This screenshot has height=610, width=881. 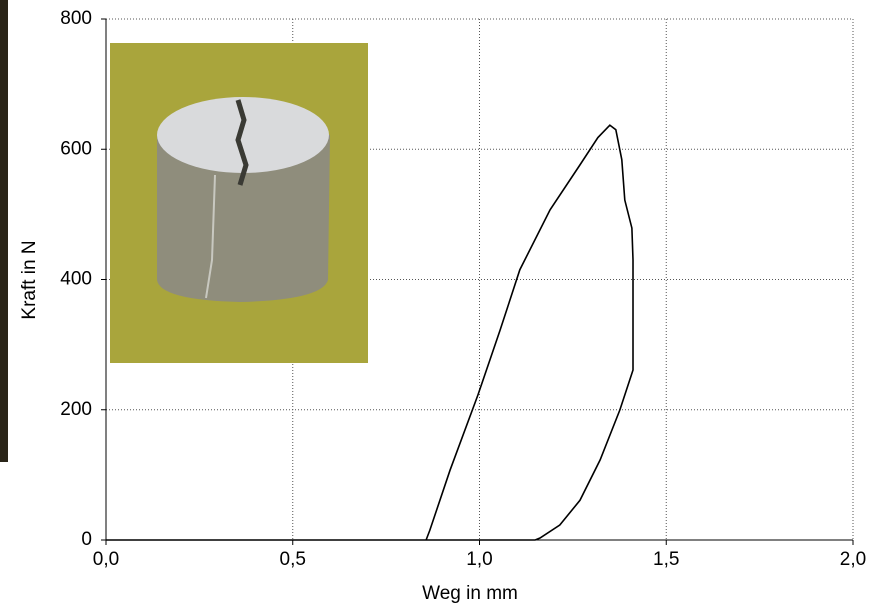 I want to click on y-axis-label: Kraft in N, so click(x=29, y=279).